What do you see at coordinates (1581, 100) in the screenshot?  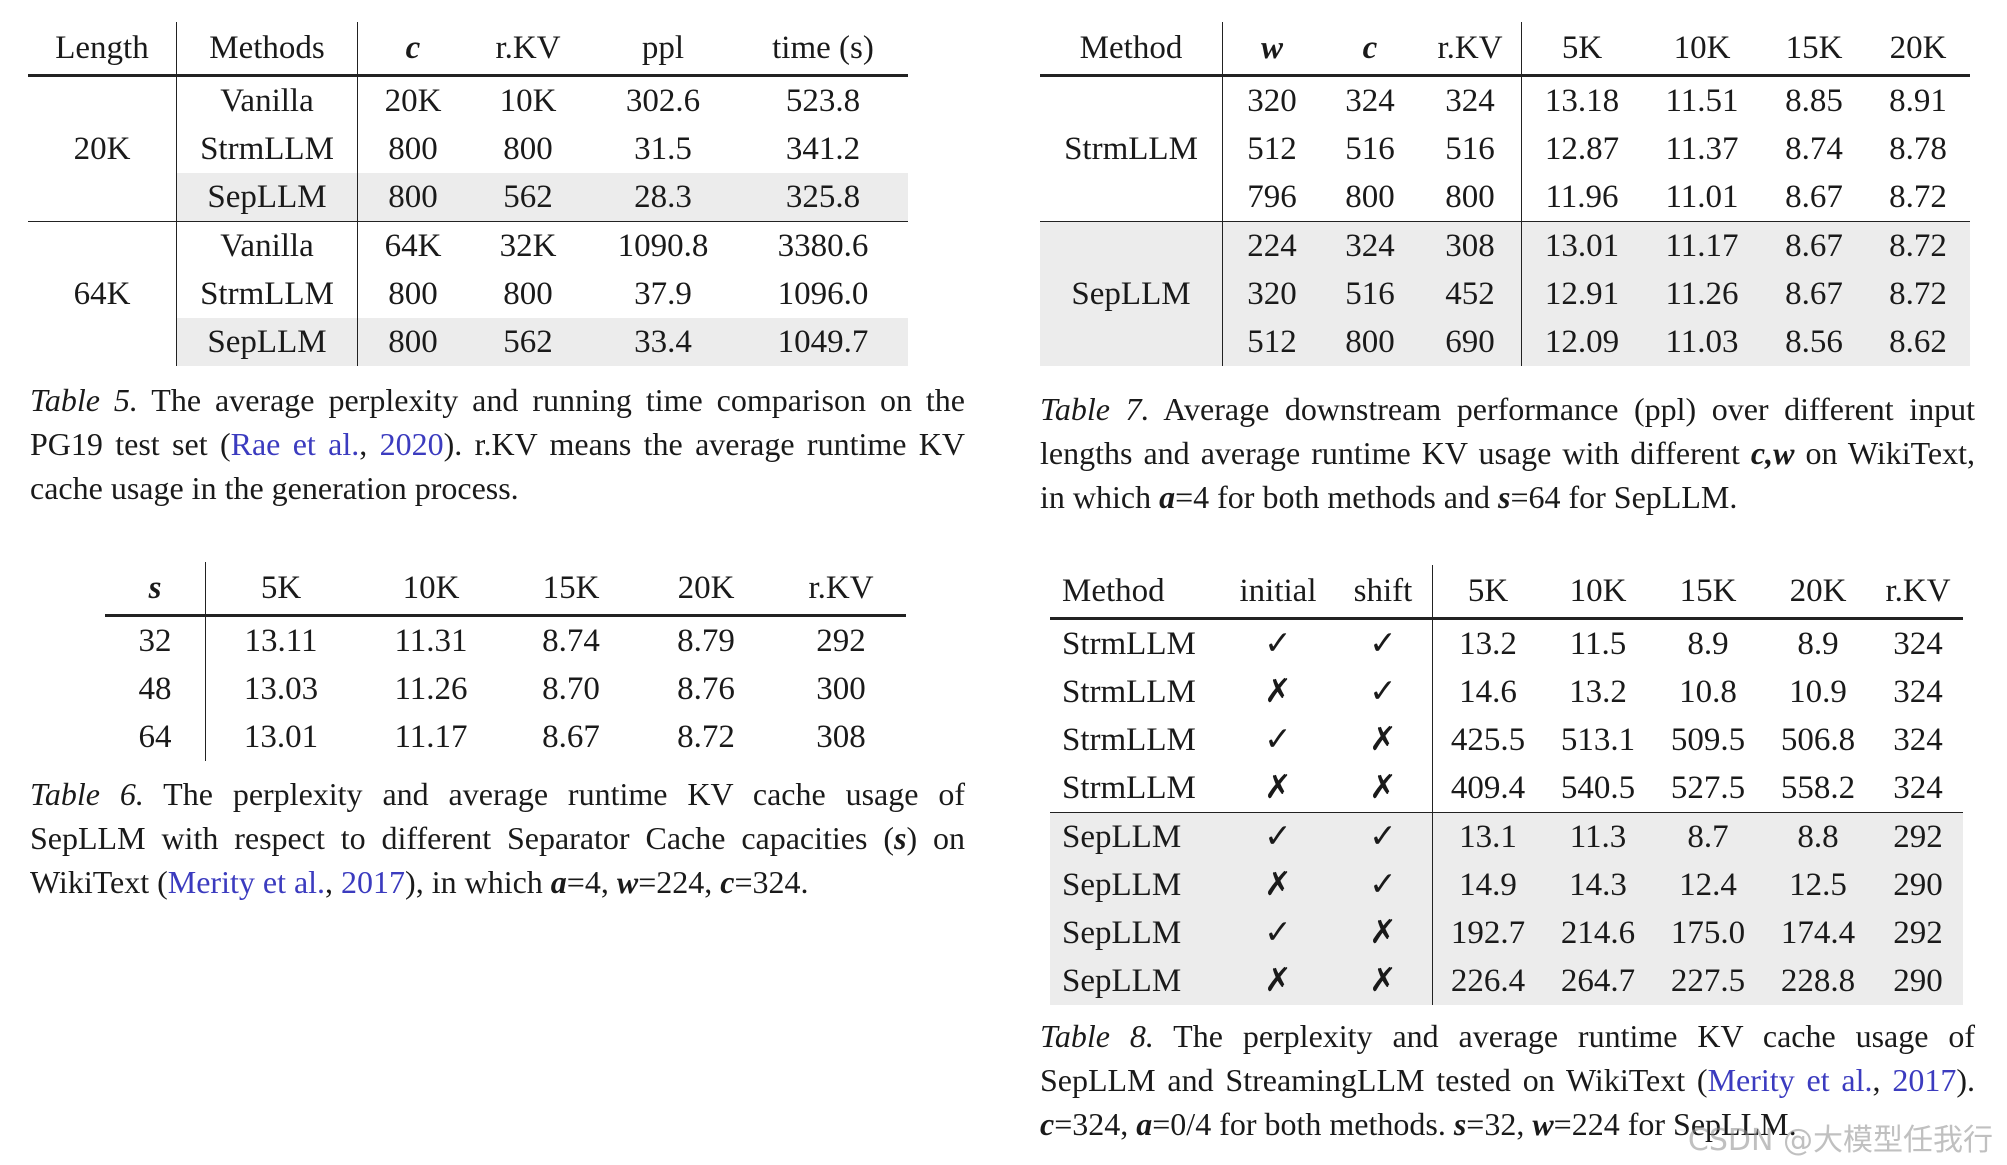 I see `table7-cell: 13.18` at bounding box center [1581, 100].